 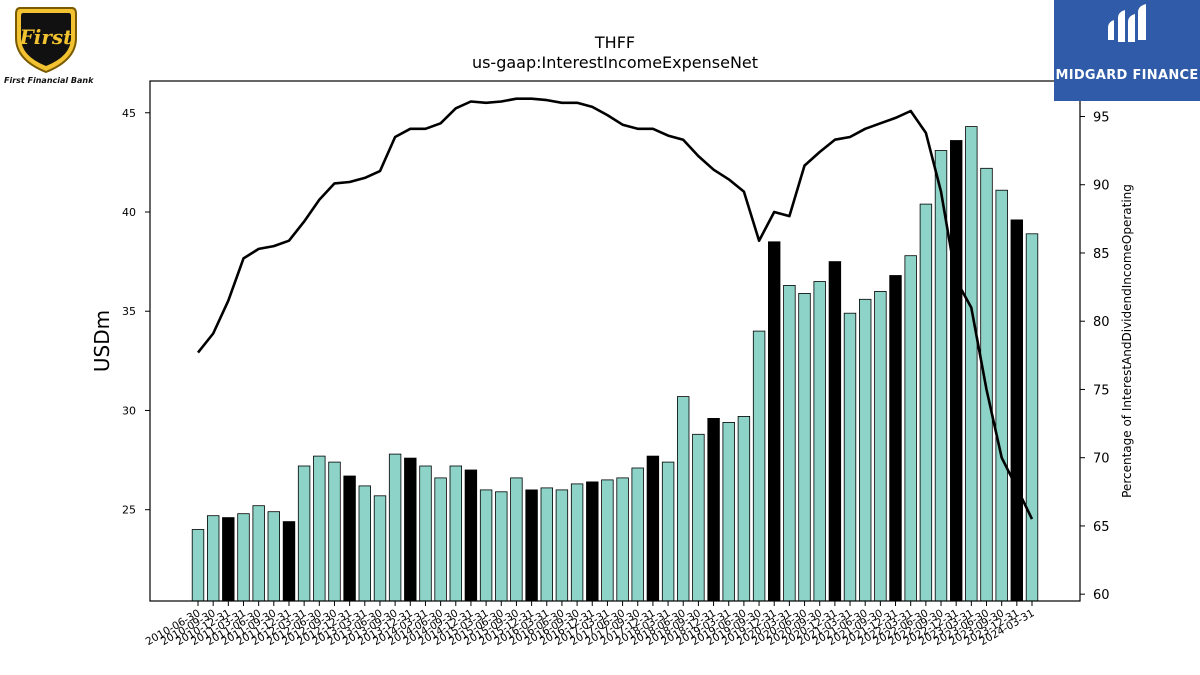 I want to click on y2-tick-label: 85, so click(x=1101, y=254).